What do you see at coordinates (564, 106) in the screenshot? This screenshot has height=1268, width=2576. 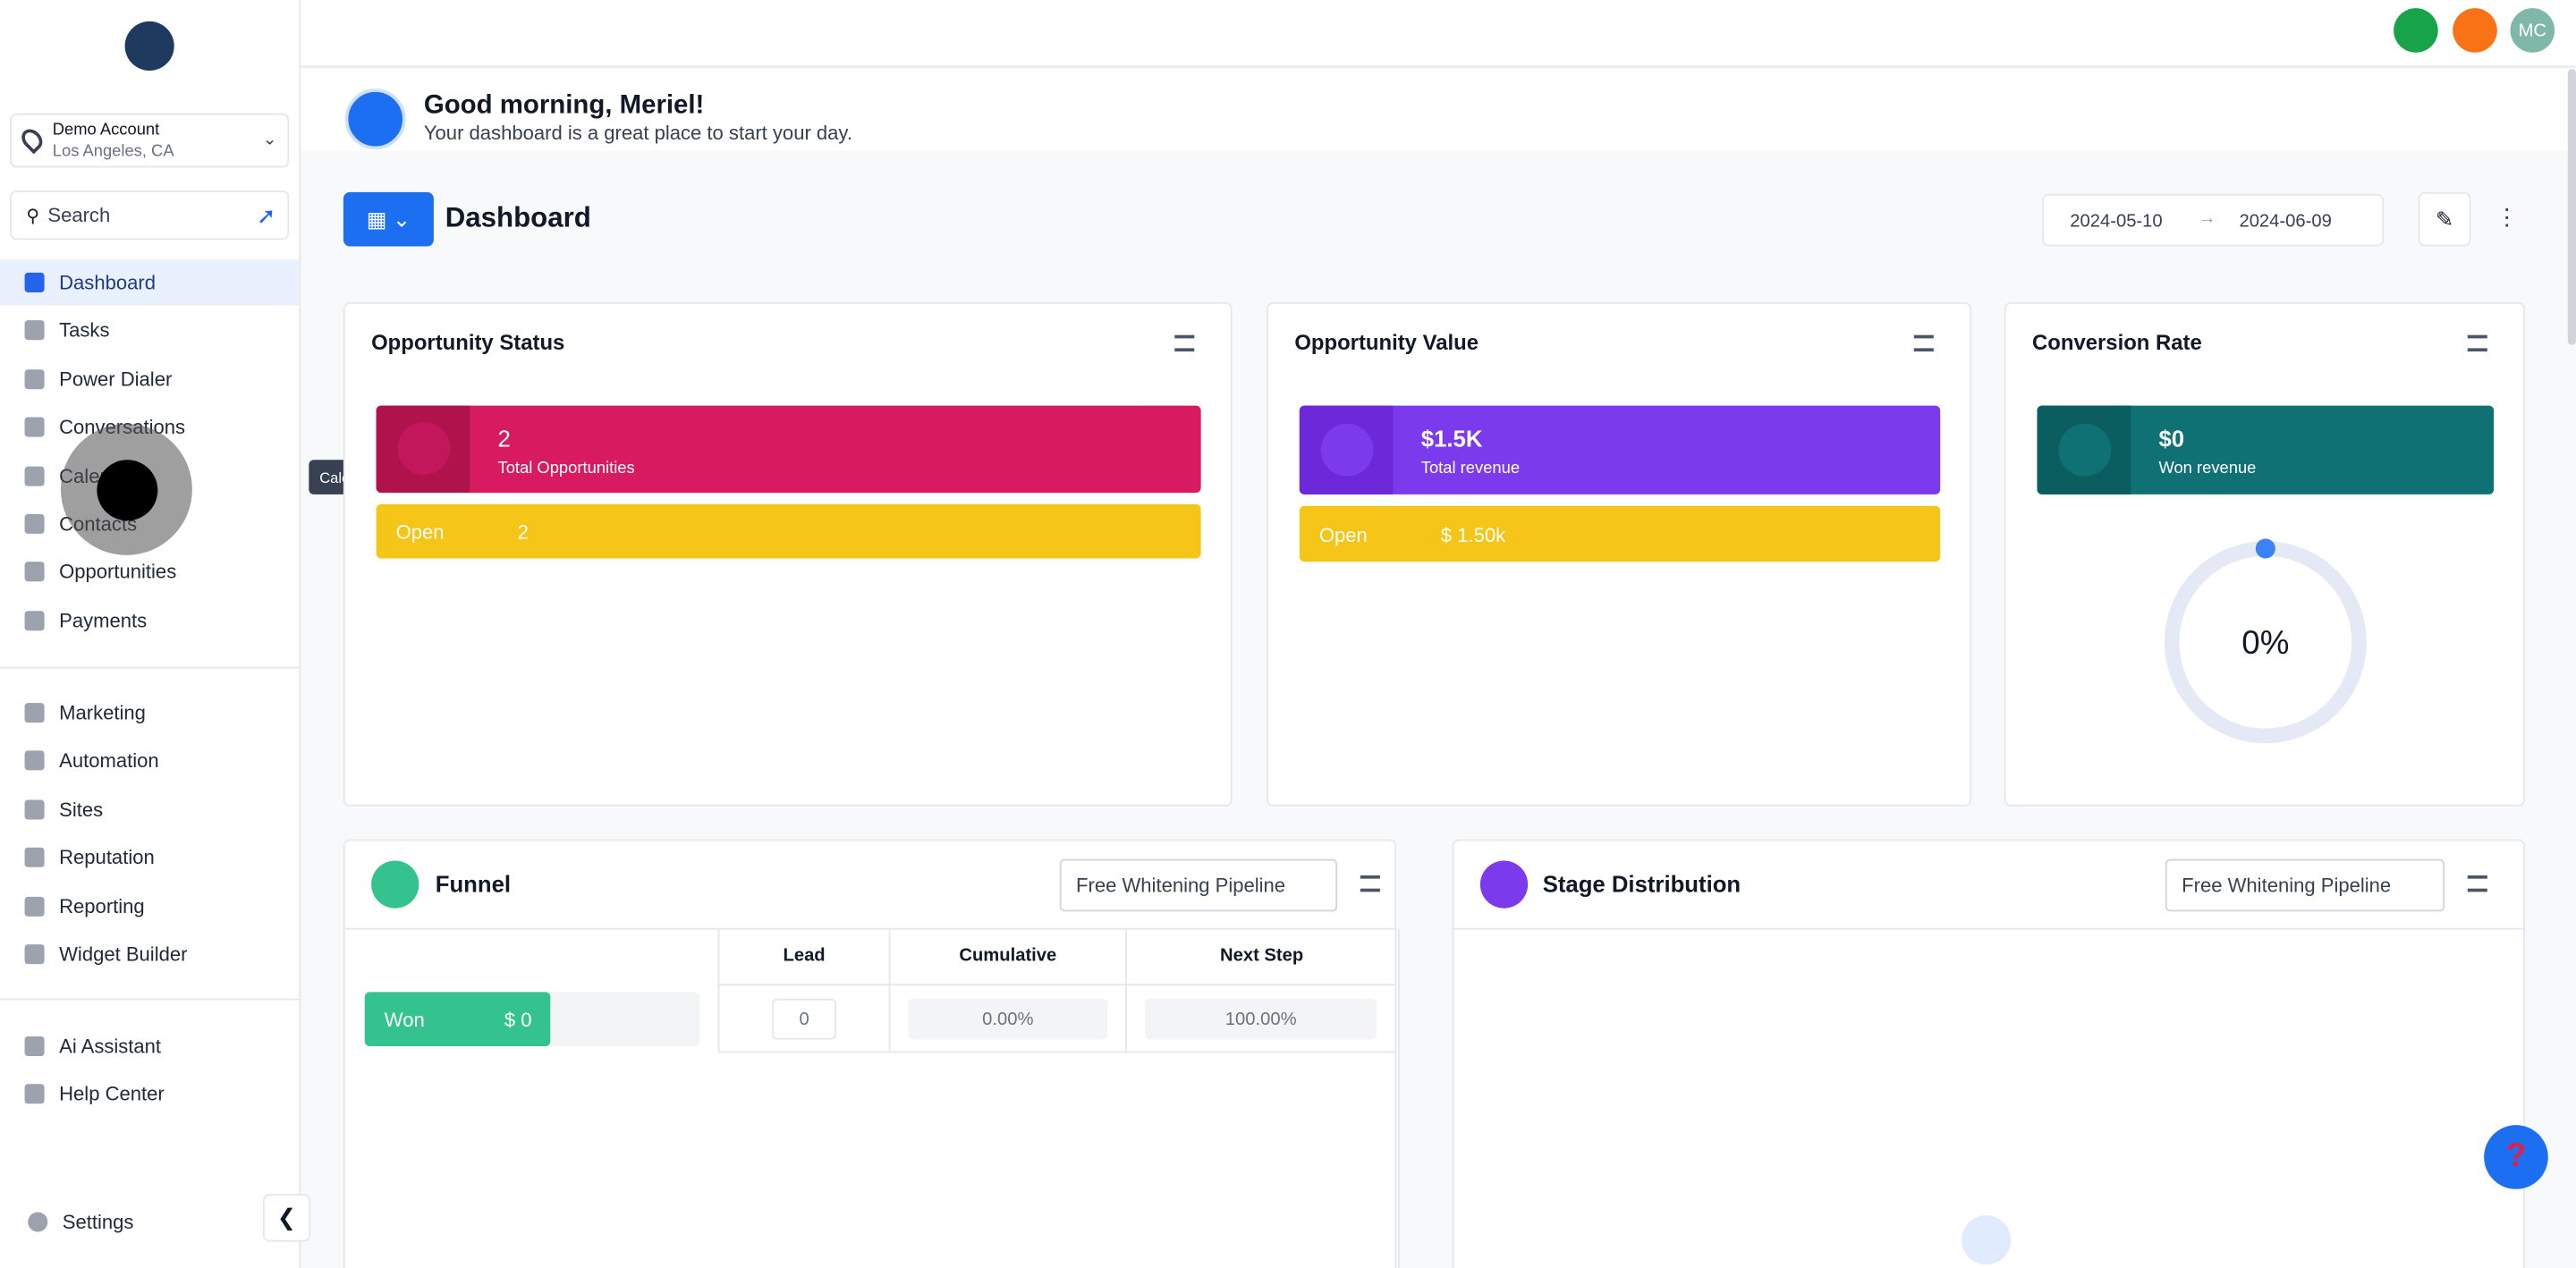 I see `greeting-title: Good morning, Meriel!` at bounding box center [564, 106].